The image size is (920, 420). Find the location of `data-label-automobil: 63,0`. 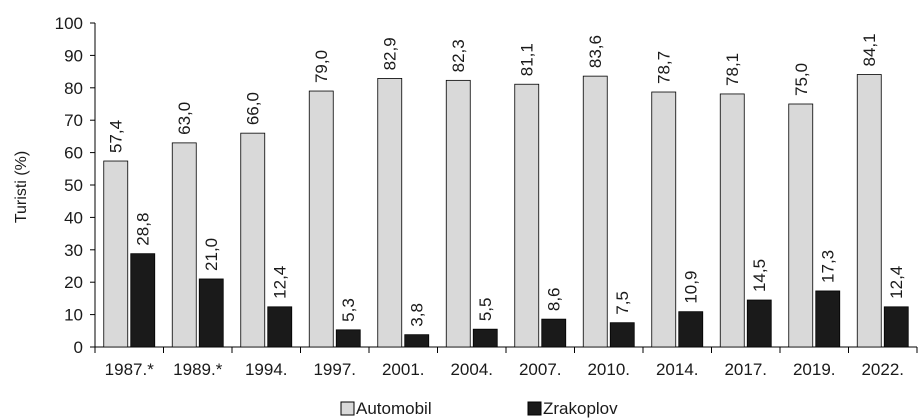

data-label-automobil: 63,0 is located at coordinates (184, 118).